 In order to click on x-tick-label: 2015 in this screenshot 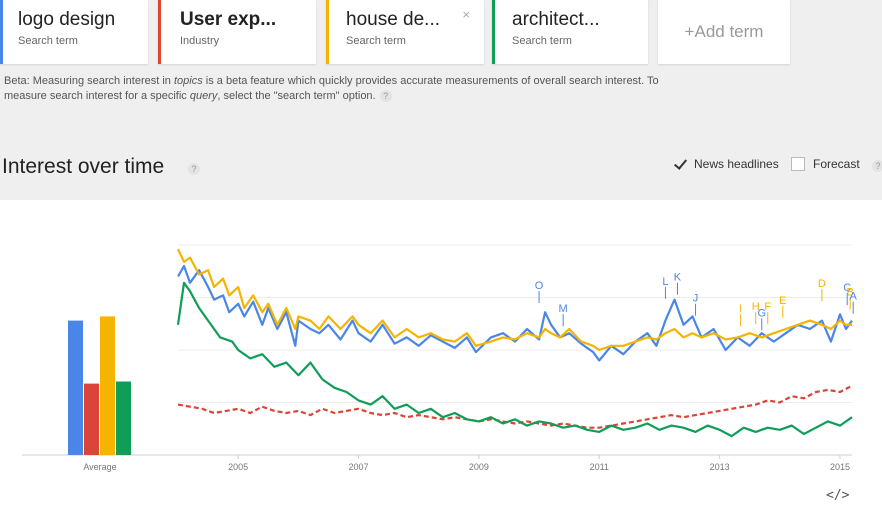, I will do `click(840, 467)`.